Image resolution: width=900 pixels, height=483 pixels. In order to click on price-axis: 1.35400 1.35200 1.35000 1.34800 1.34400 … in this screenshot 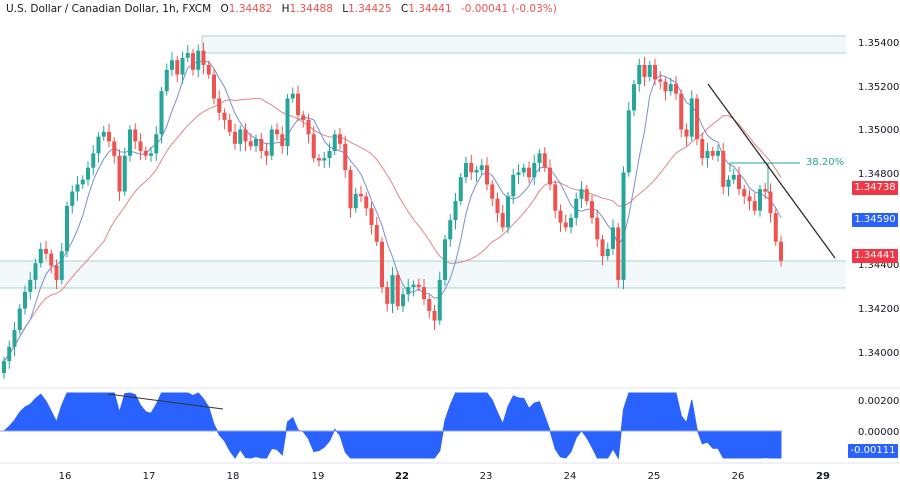, I will do `click(878, 198)`.